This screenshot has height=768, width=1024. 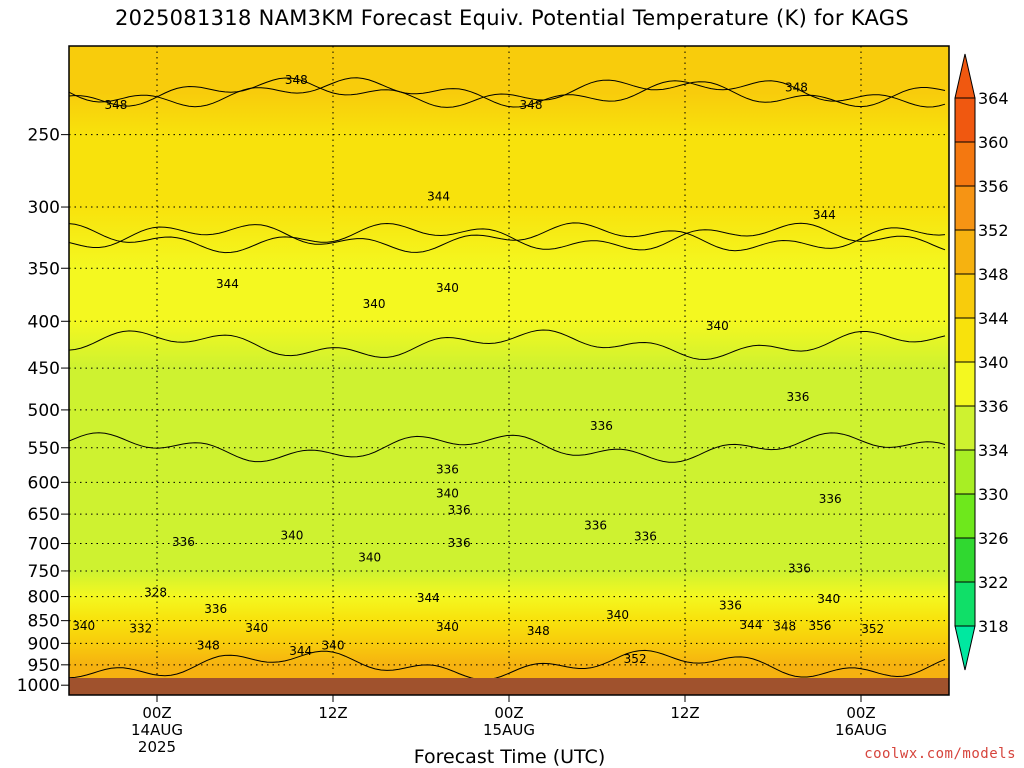 What do you see at coordinates (861, 730) in the screenshot?
I see `x-tick-sublabel: 16AUG` at bounding box center [861, 730].